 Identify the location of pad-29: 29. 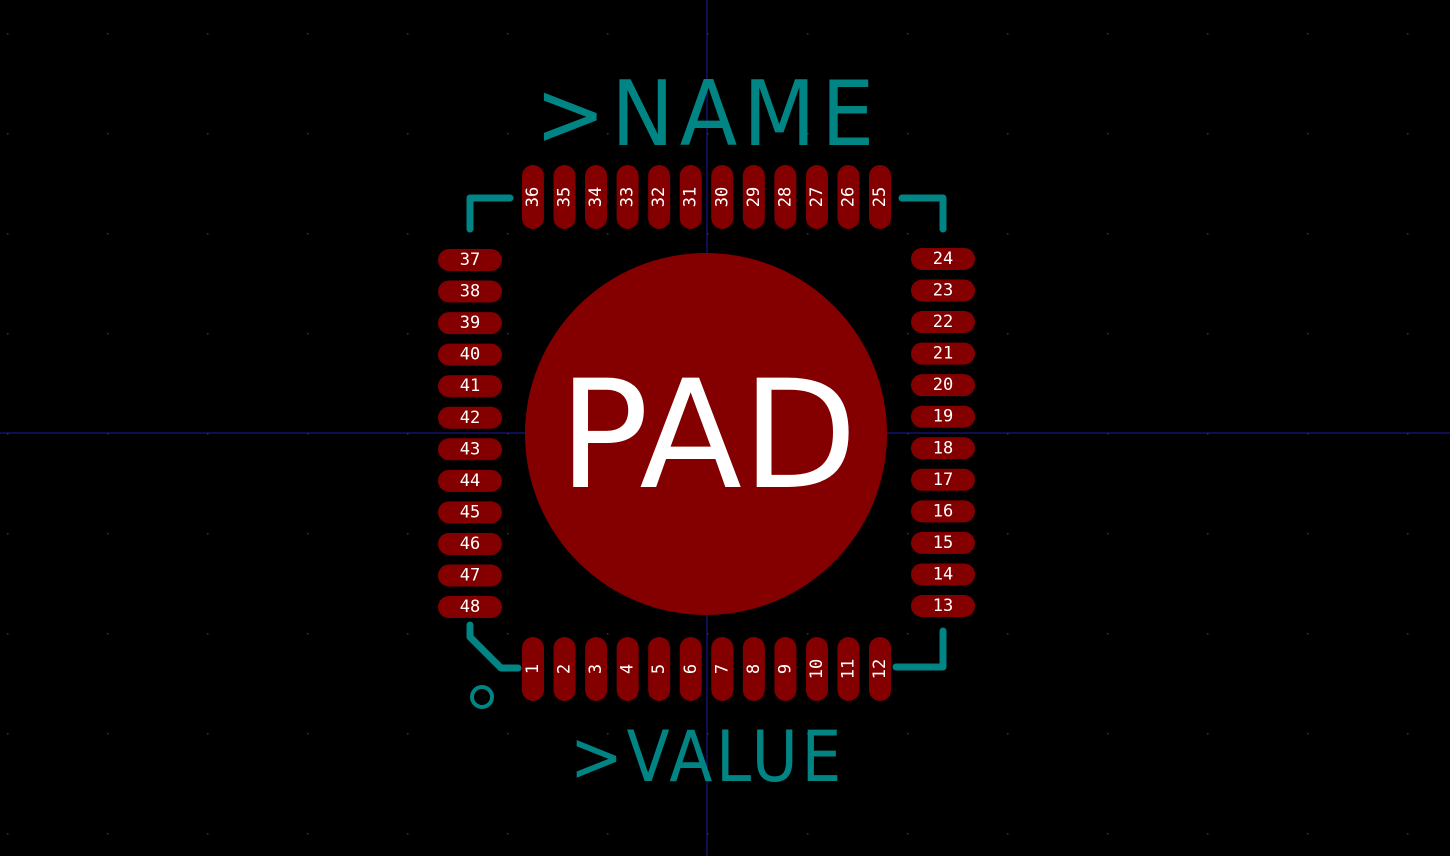
(753, 197).